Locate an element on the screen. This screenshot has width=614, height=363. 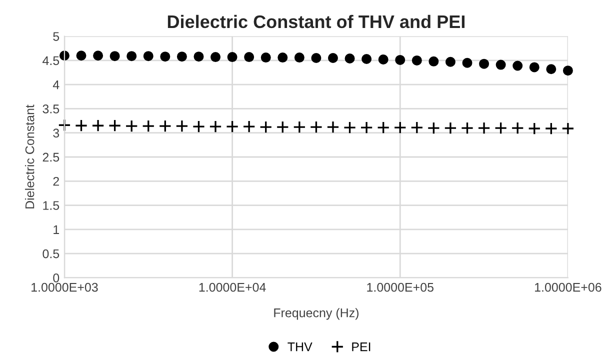
x-axis-title: Frequecny (Hz) is located at coordinates (316, 314).